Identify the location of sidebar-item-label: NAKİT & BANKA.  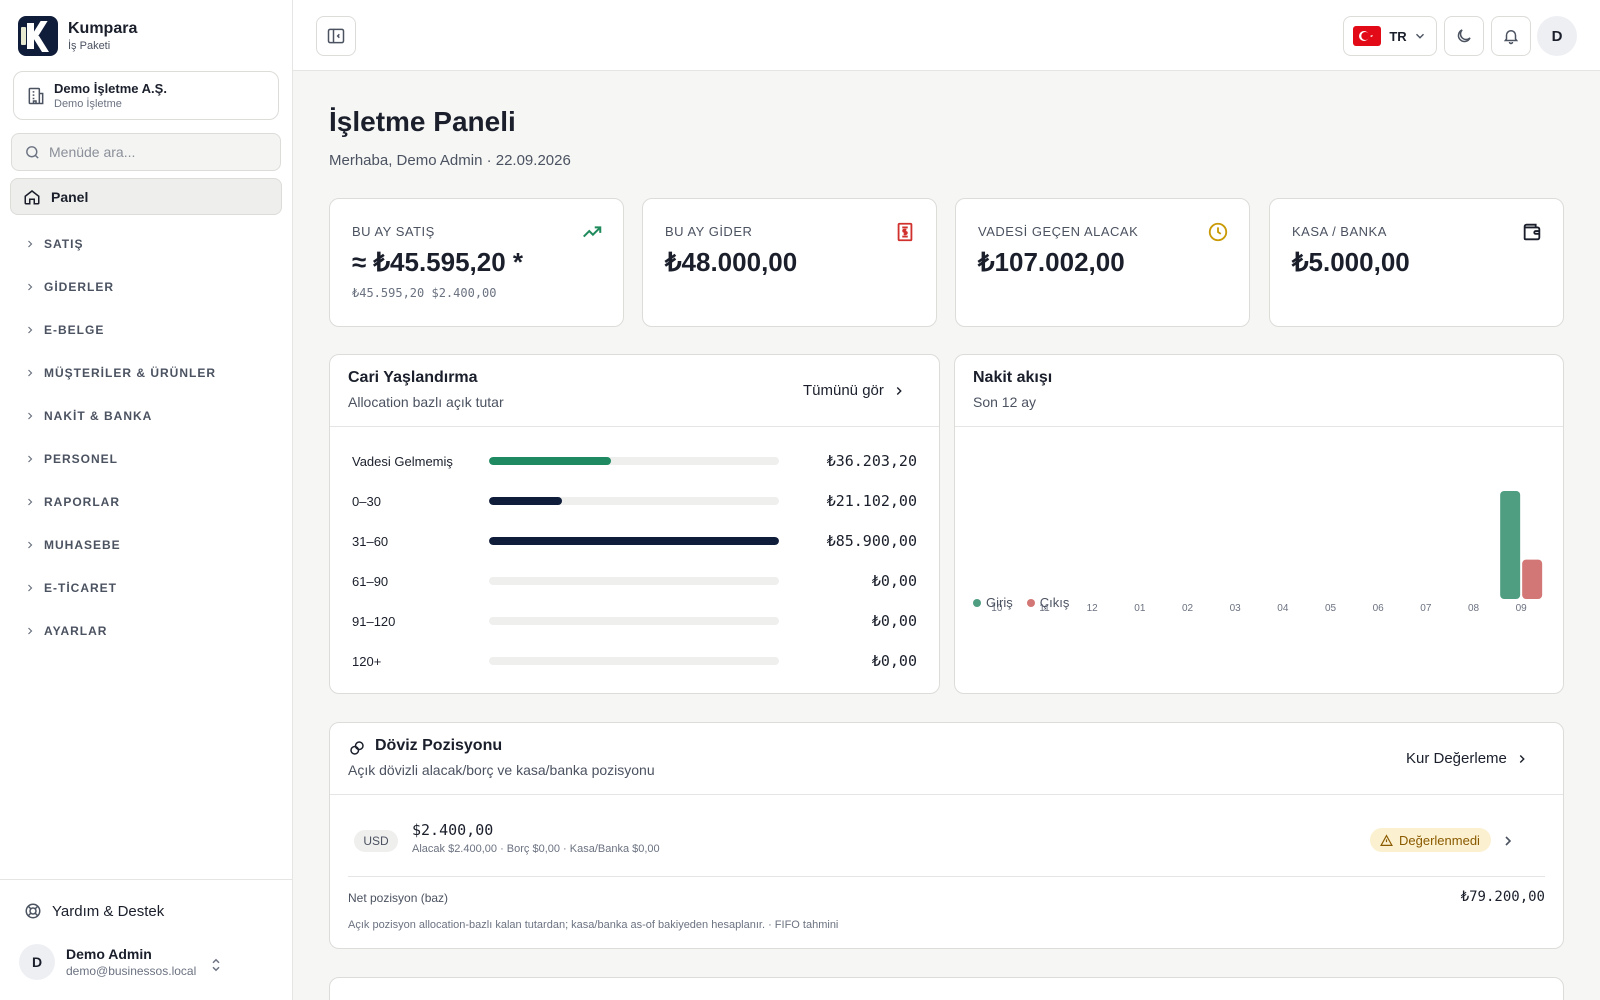
(98, 415).